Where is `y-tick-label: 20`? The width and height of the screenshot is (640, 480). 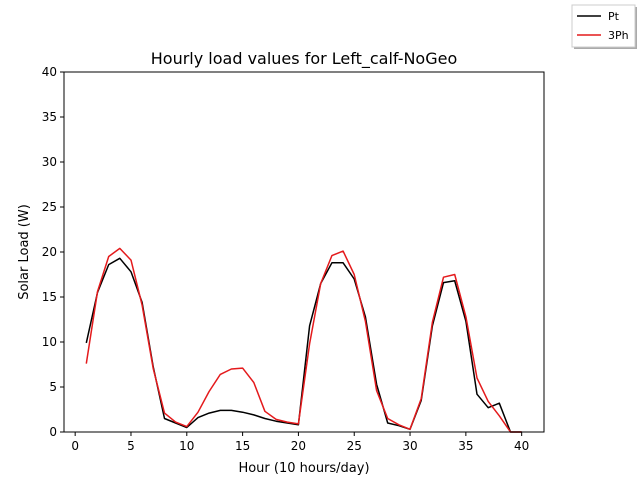 y-tick-label: 20 is located at coordinates (49, 252).